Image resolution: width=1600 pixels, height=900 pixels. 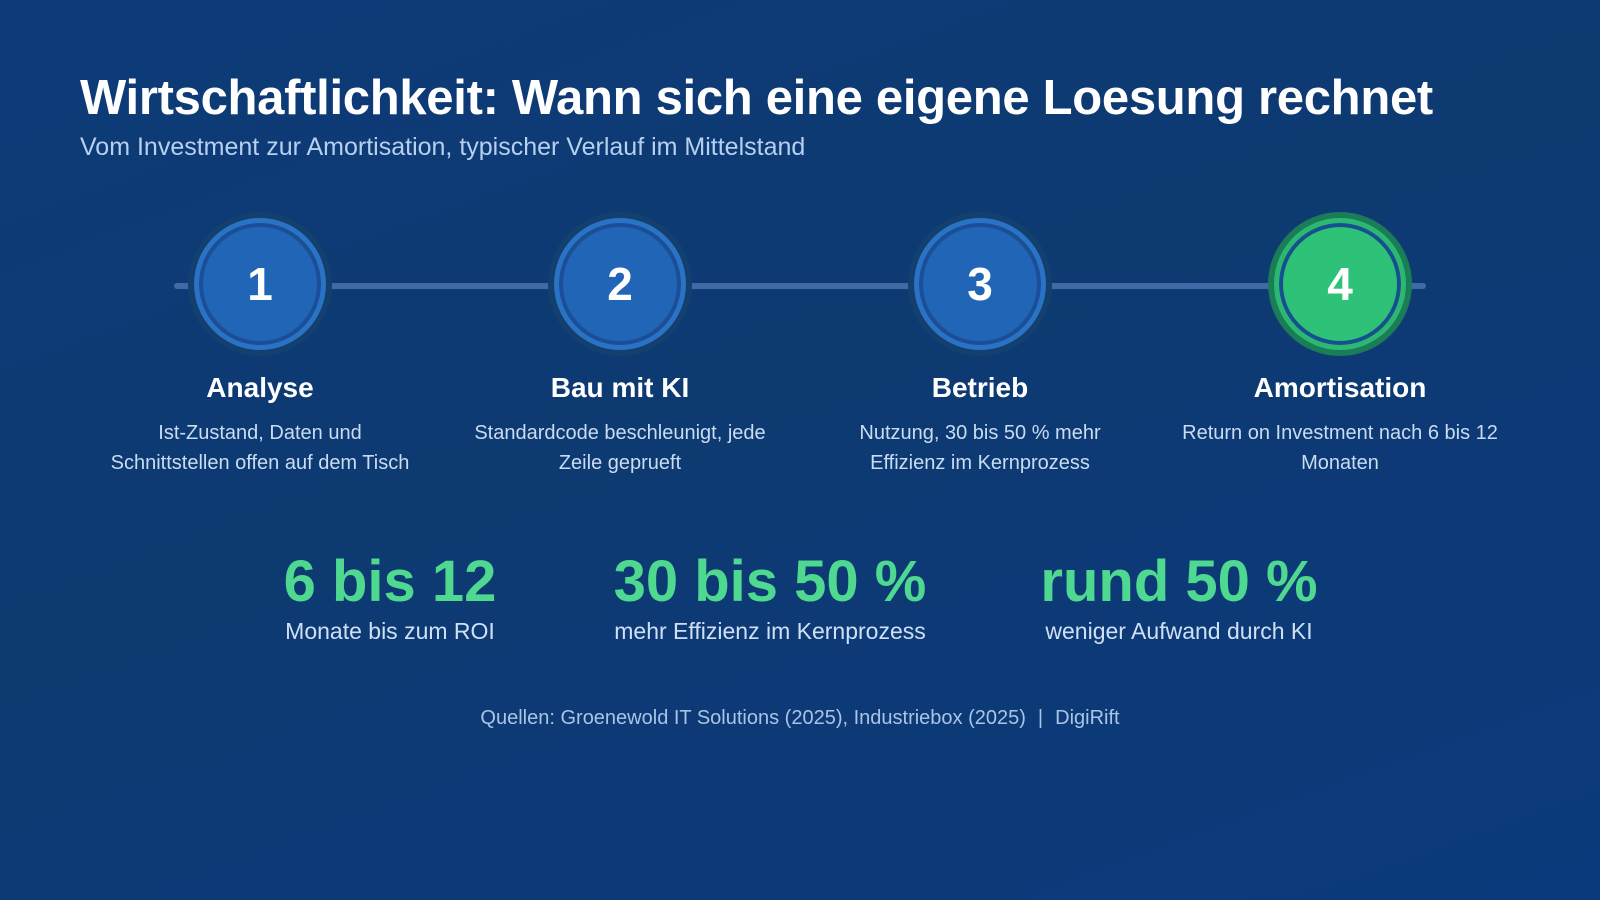 What do you see at coordinates (260, 387) in the screenshot?
I see `step-title: Analyse` at bounding box center [260, 387].